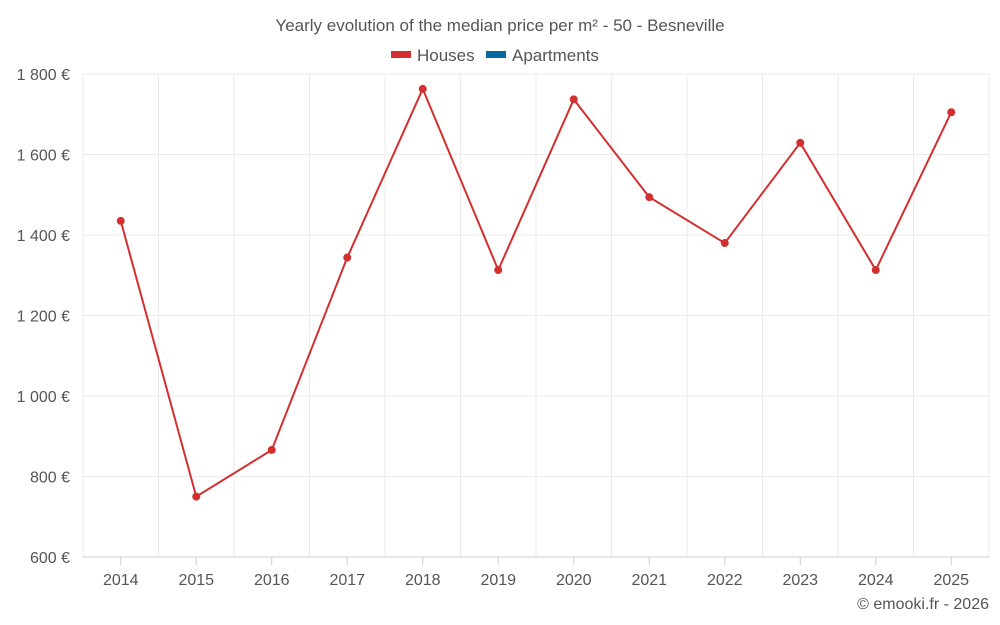  Describe the element at coordinates (196, 496) in the screenshot. I see `data-point-houses-2015` at that location.